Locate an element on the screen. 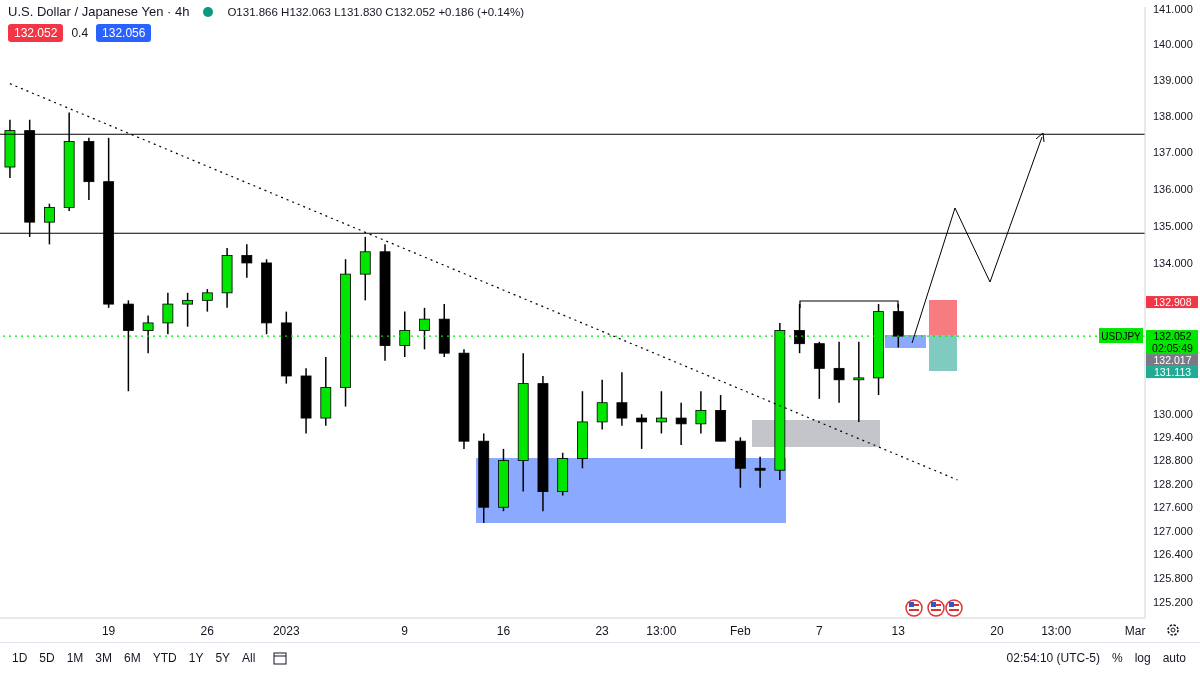 This screenshot has width=1200, height=675. text: 1M is located at coordinates (75, 658).